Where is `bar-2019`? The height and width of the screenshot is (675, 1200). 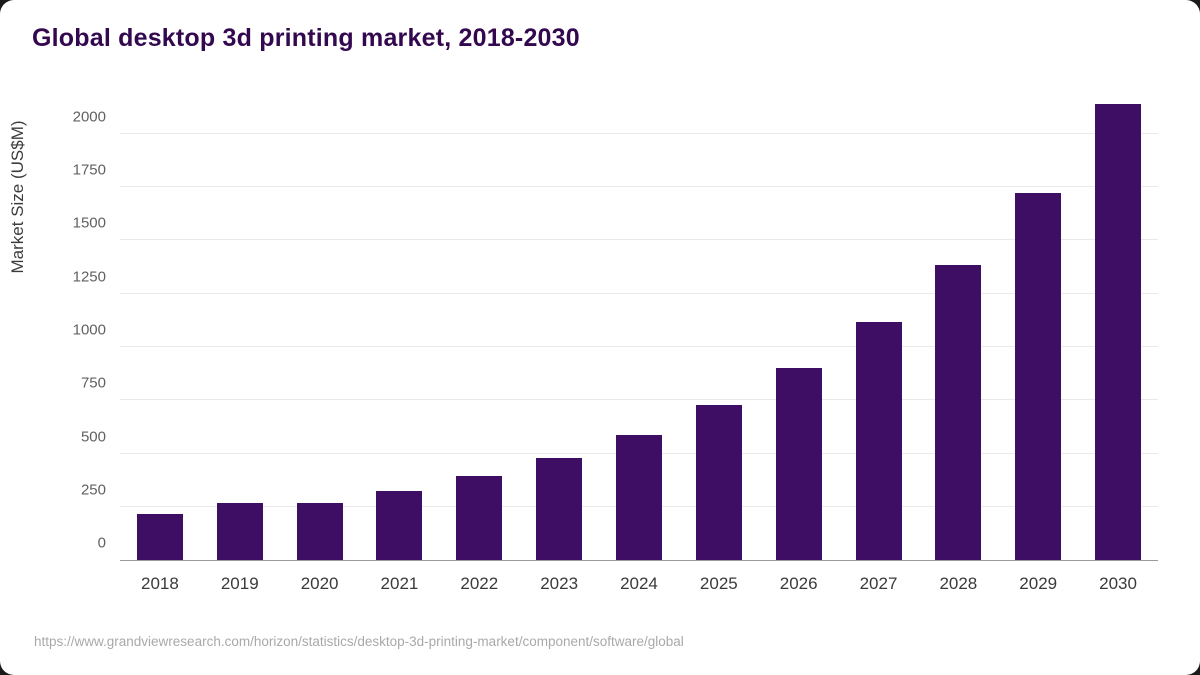 bar-2019 is located at coordinates (239, 531).